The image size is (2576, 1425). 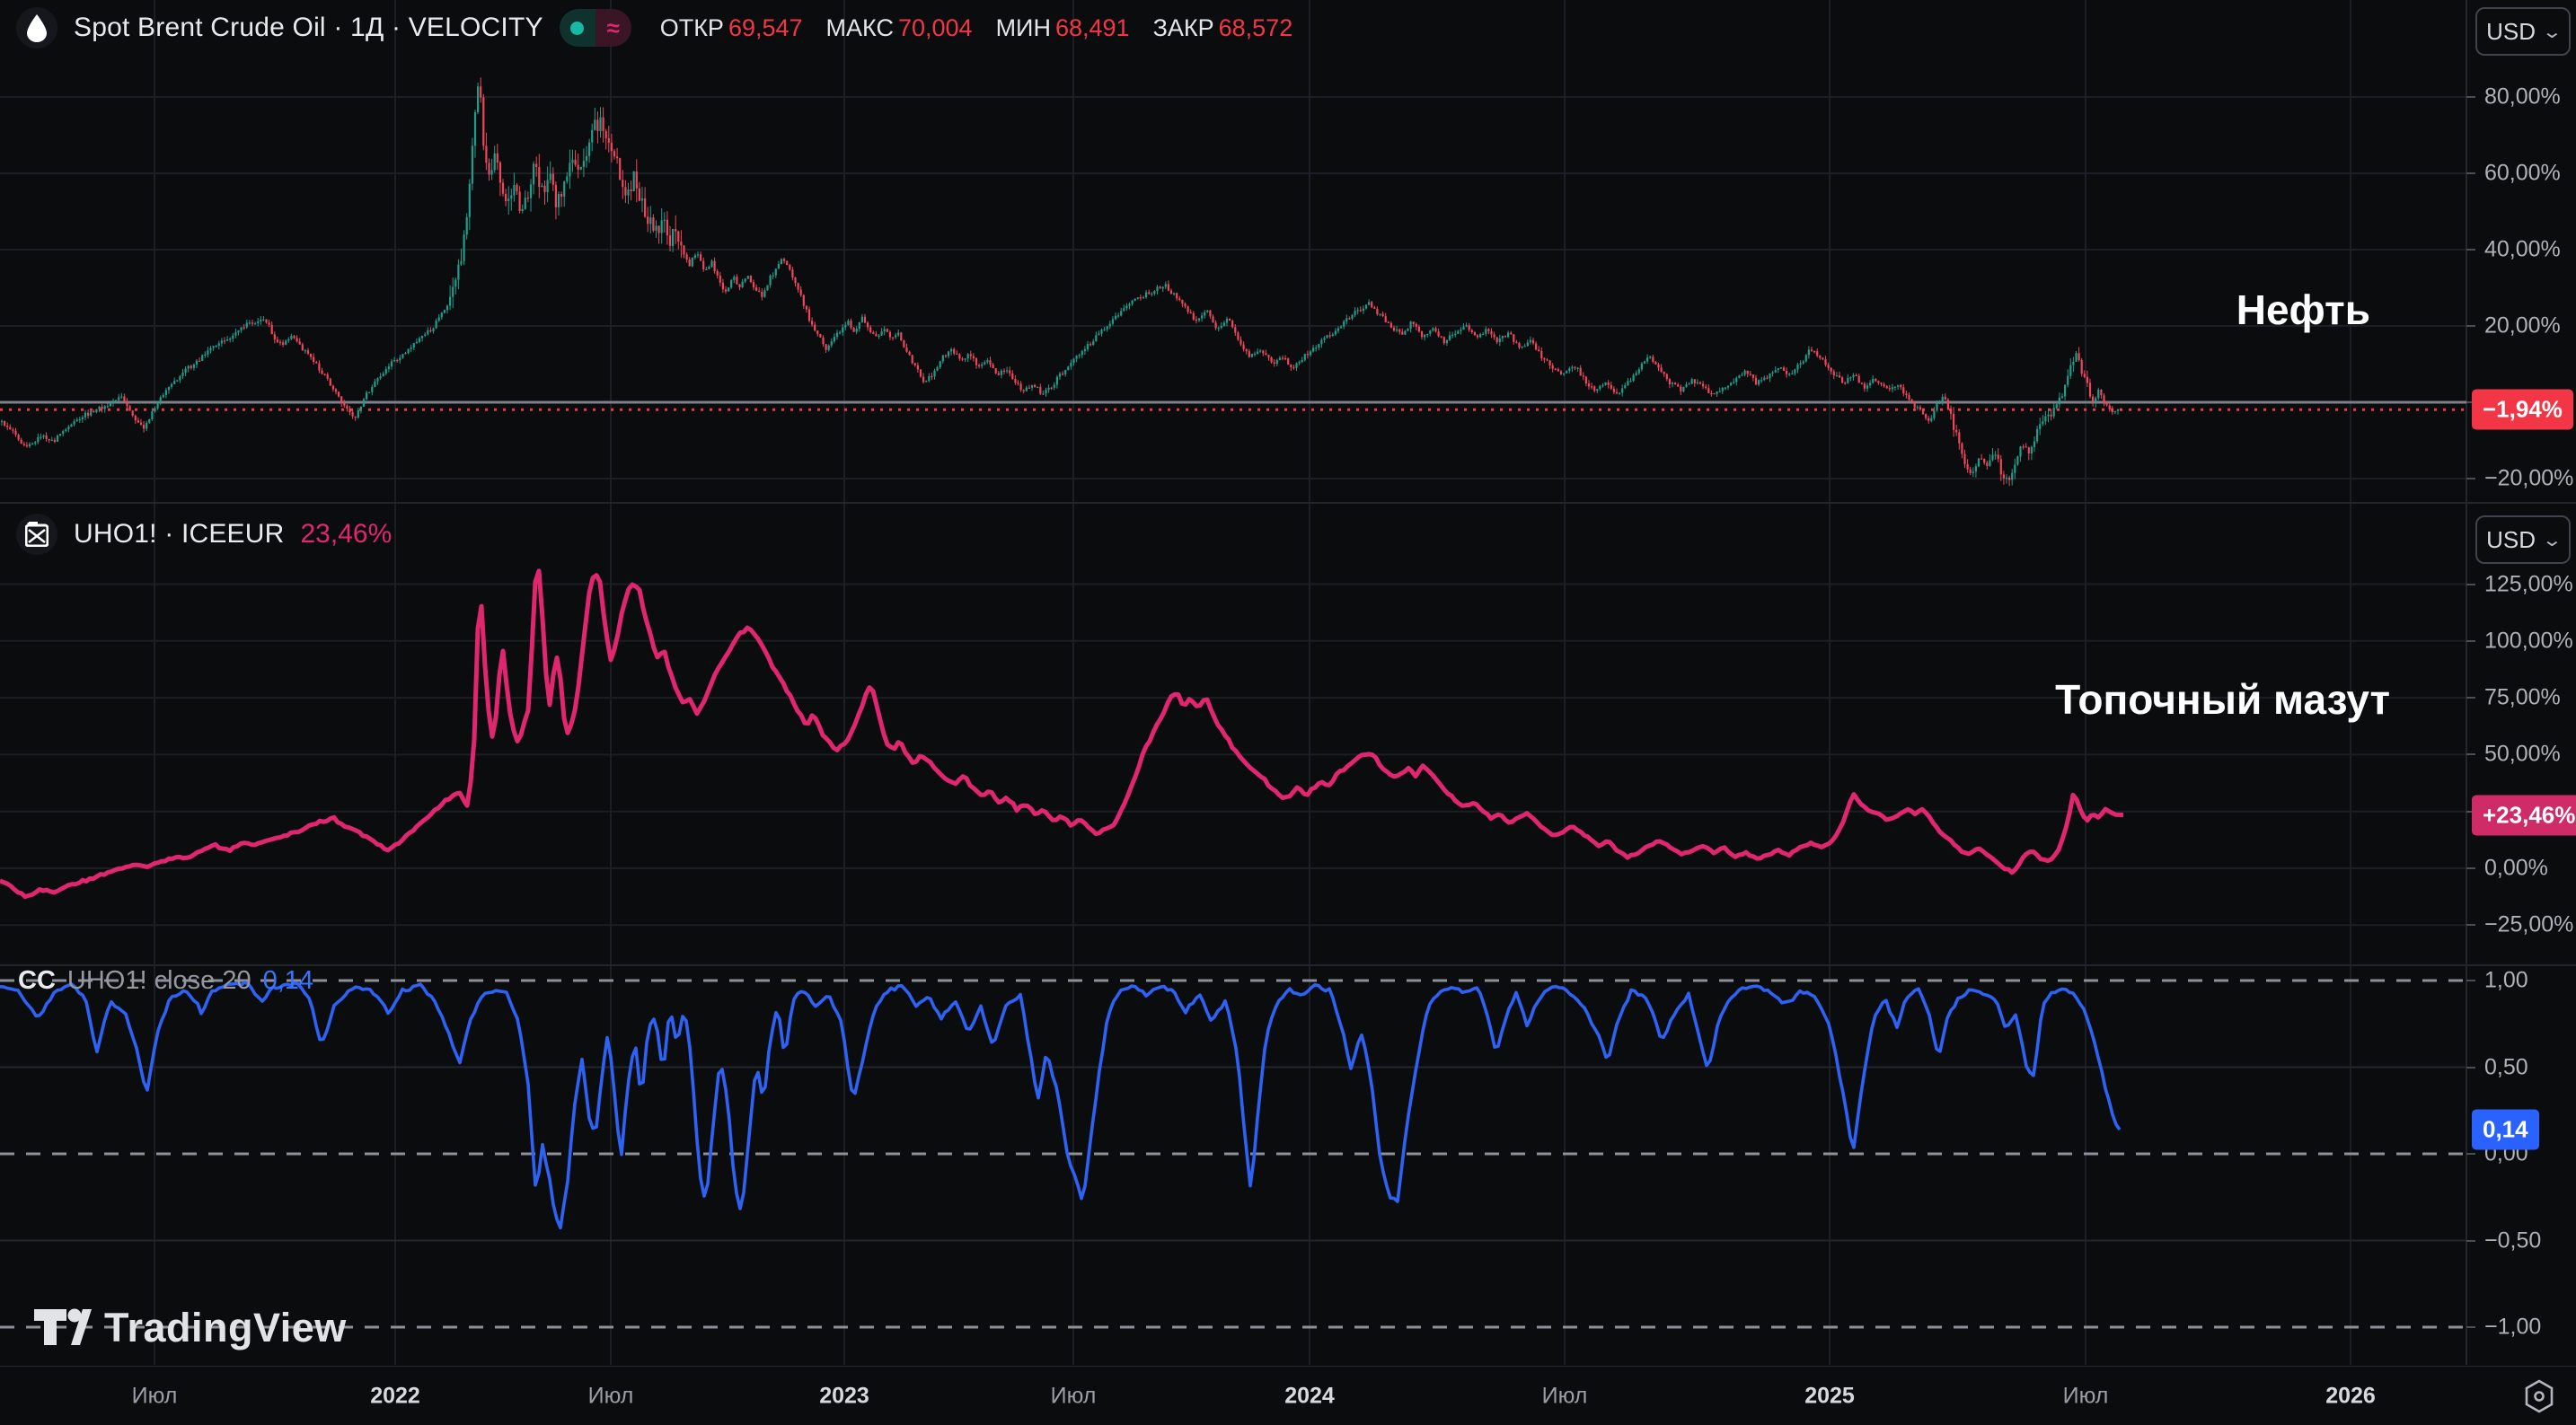 I want to click on fuel-canister-icon, so click(x=36, y=534).